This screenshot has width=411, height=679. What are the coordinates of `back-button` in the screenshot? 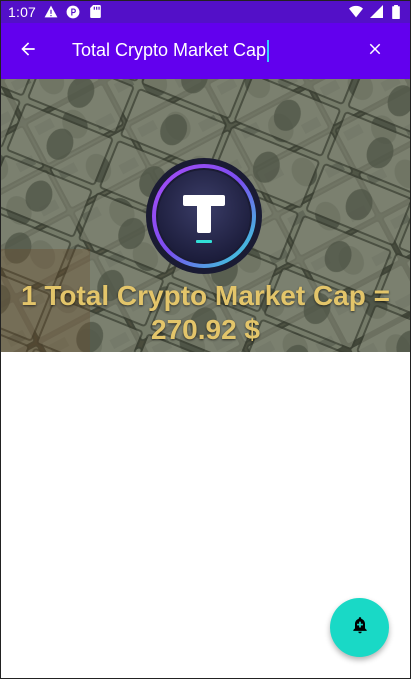 It's located at (28, 51).